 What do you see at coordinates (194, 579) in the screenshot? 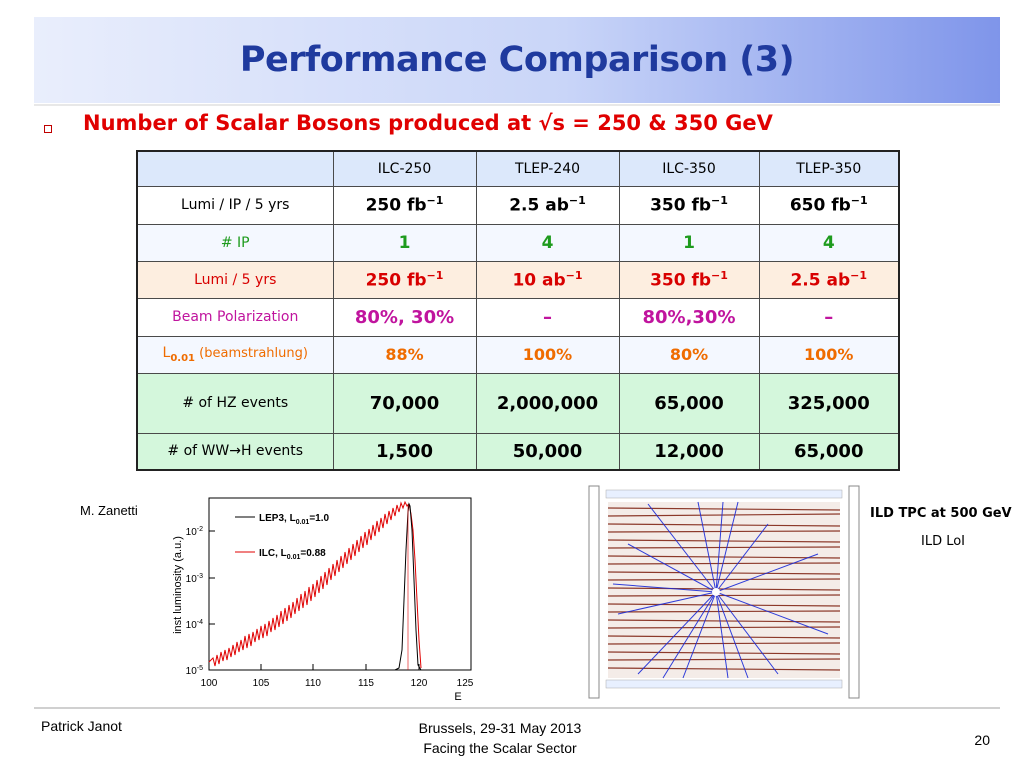
I see `y-tick-label: 10⁻³` at bounding box center [194, 579].